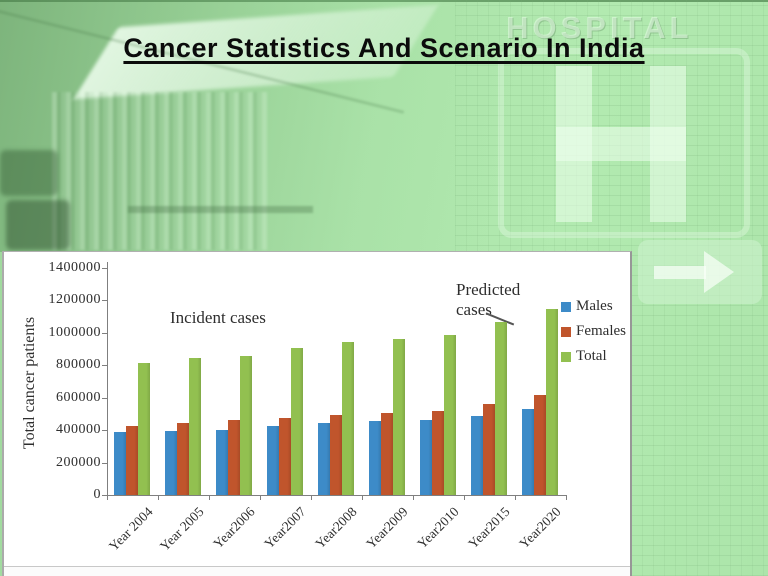 This screenshot has height=576, width=768. What do you see at coordinates (566, 356) in the screenshot?
I see `legend-swatch-total` at bounding box center [566, 356].